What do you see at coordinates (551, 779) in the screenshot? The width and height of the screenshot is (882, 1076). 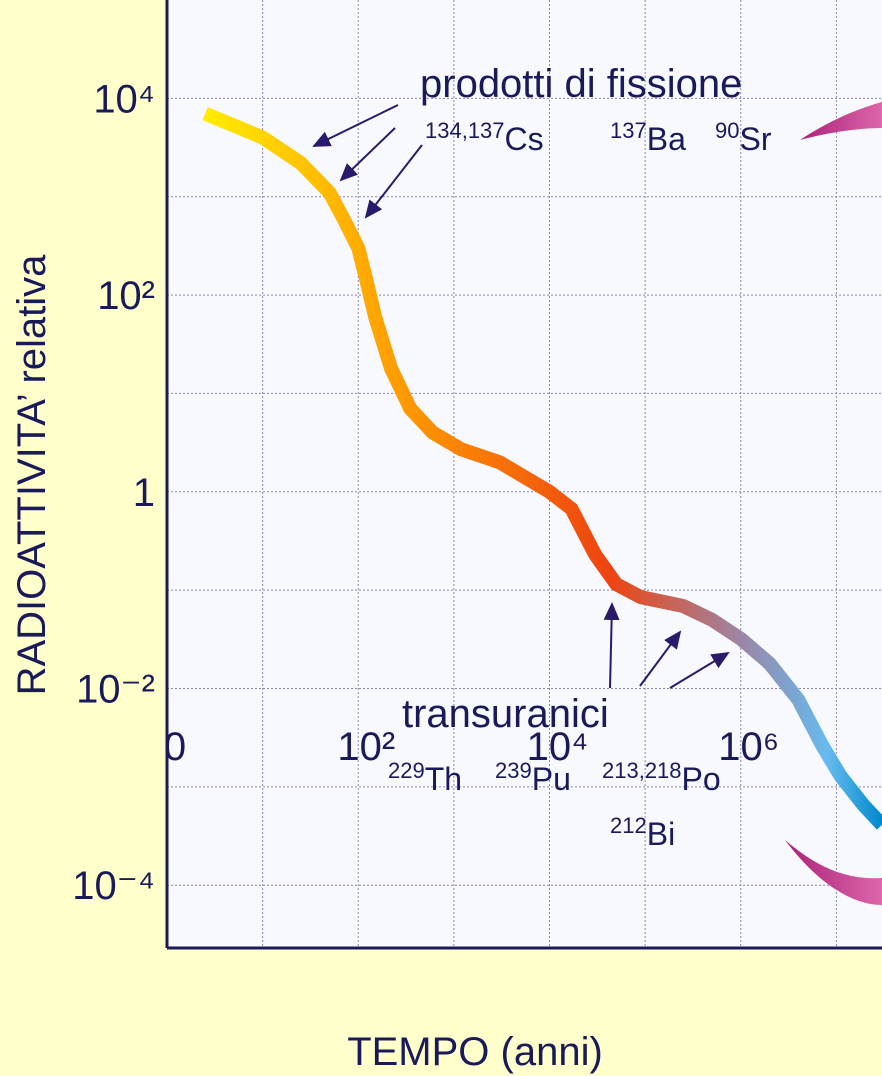 I see `isotope-symbol: Pu` at bounding box center [551, 779].